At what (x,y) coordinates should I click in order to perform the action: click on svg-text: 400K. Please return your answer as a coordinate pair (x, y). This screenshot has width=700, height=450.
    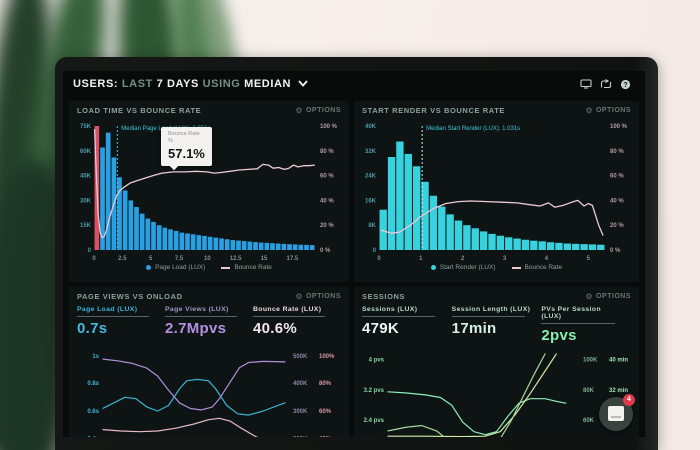
    Looking at the image, I should click on (300, 384).